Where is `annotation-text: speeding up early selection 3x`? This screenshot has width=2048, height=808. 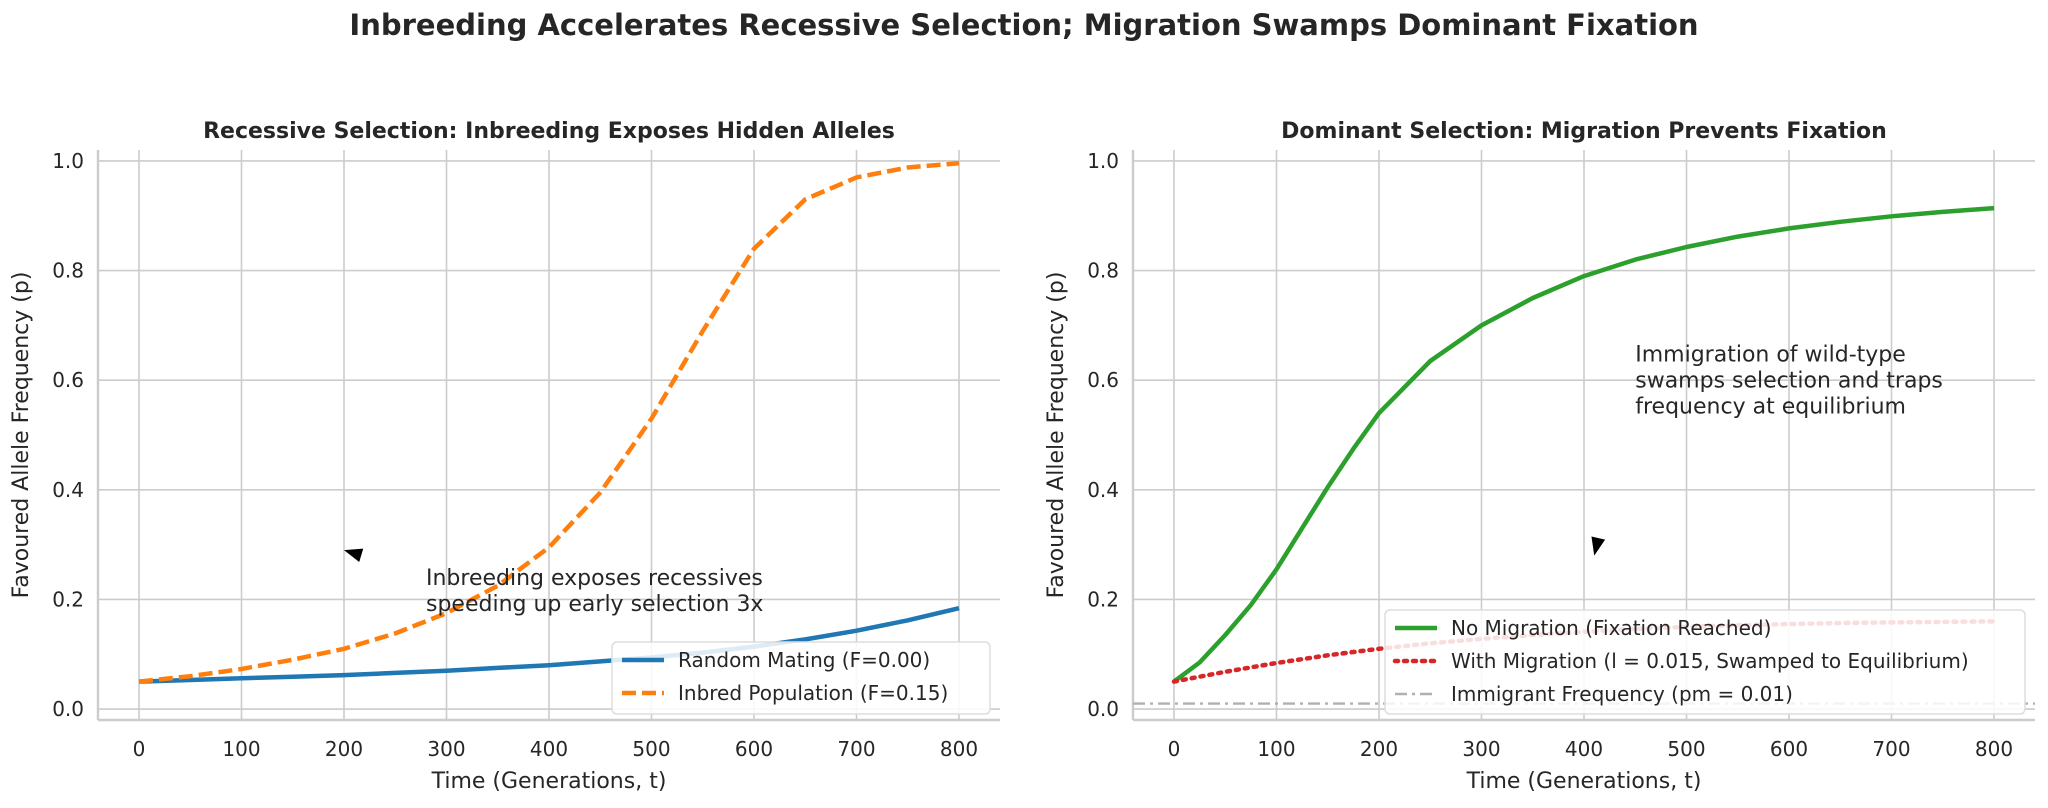
annotation-text: speeding up early selection 3x is located at coordinates (594, 604).